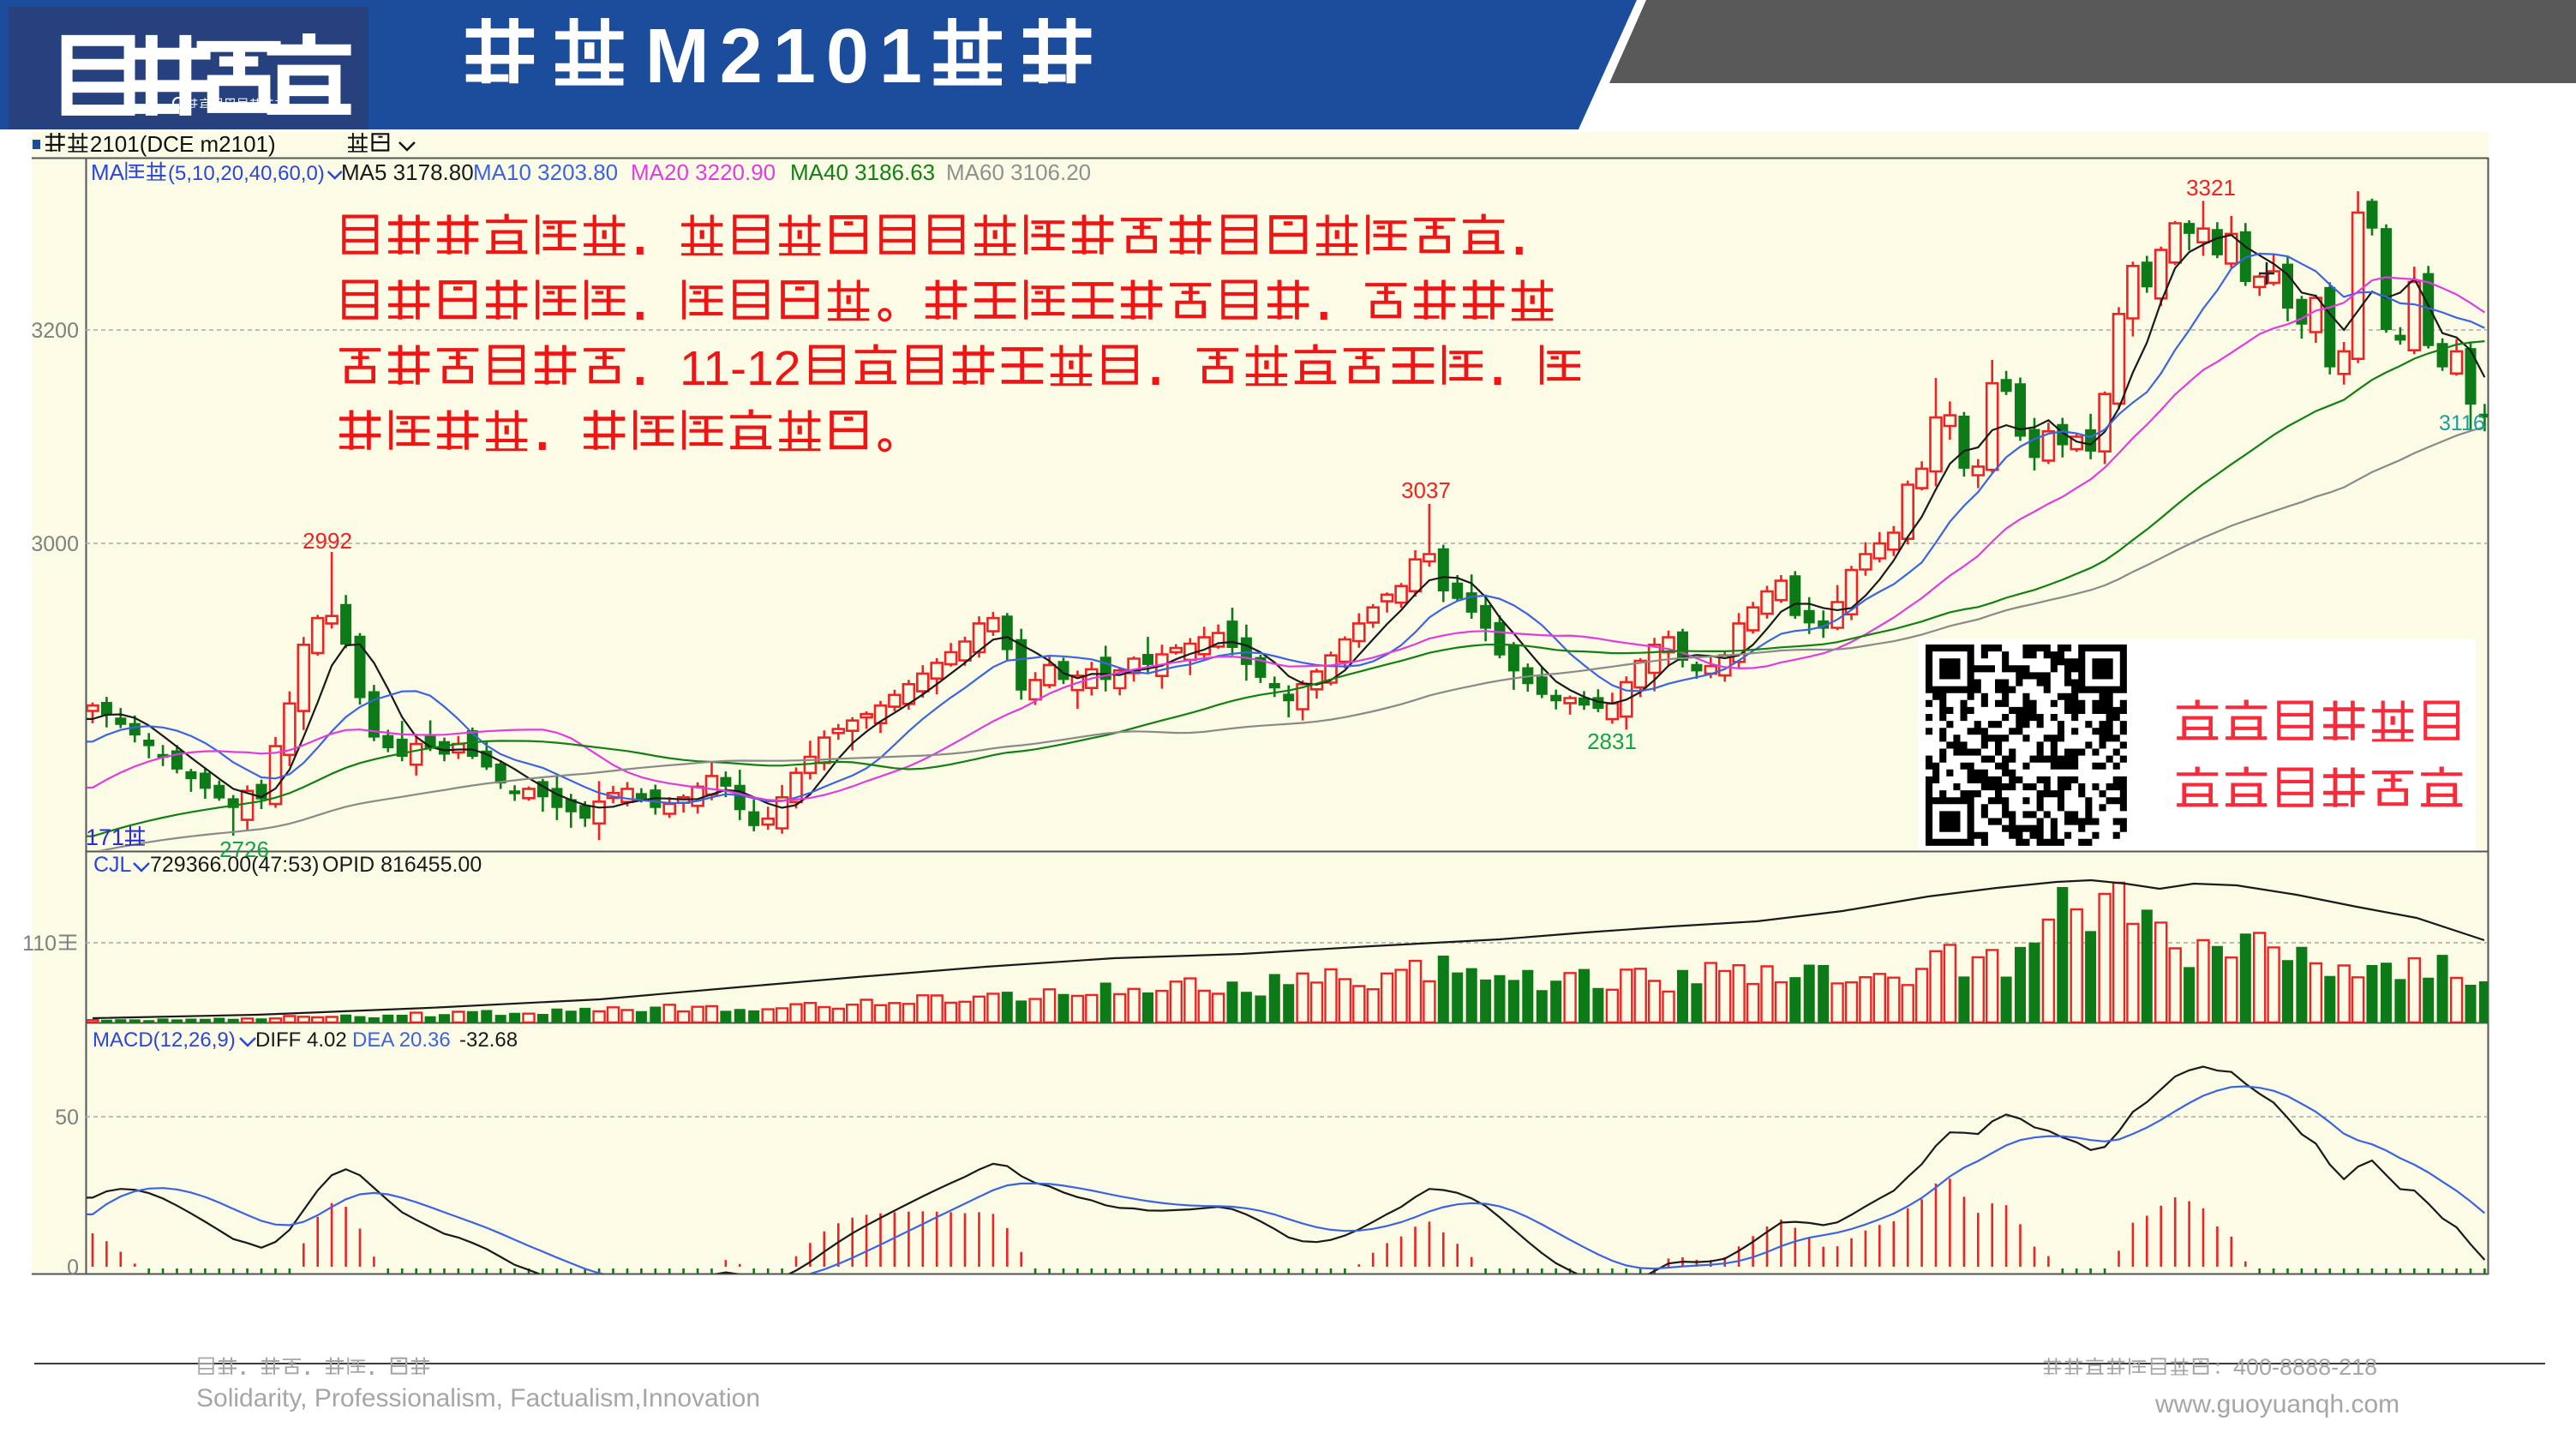 The image size is (2576, 1451). What do you see at coordinates (862, 172) in the screenshot?
I see `svg-text: MA40 3186.63` at bounding box center [862, 172].